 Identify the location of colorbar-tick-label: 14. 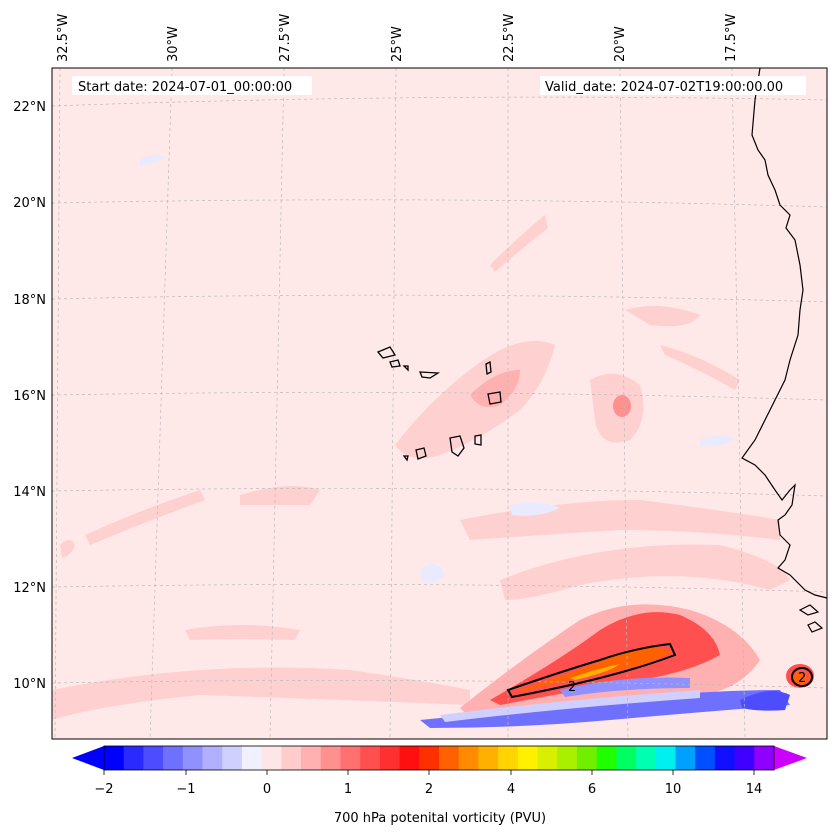
(754, 789).